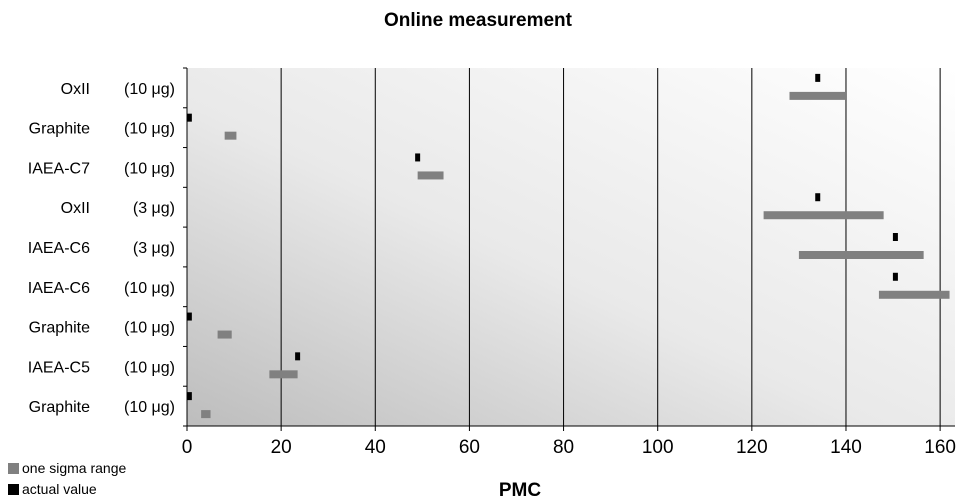  What do you see at coordinates (149, 288) in the screenshot?
I see `category-mass-label-5: (10 μg)` at bounding box center [149, 288].